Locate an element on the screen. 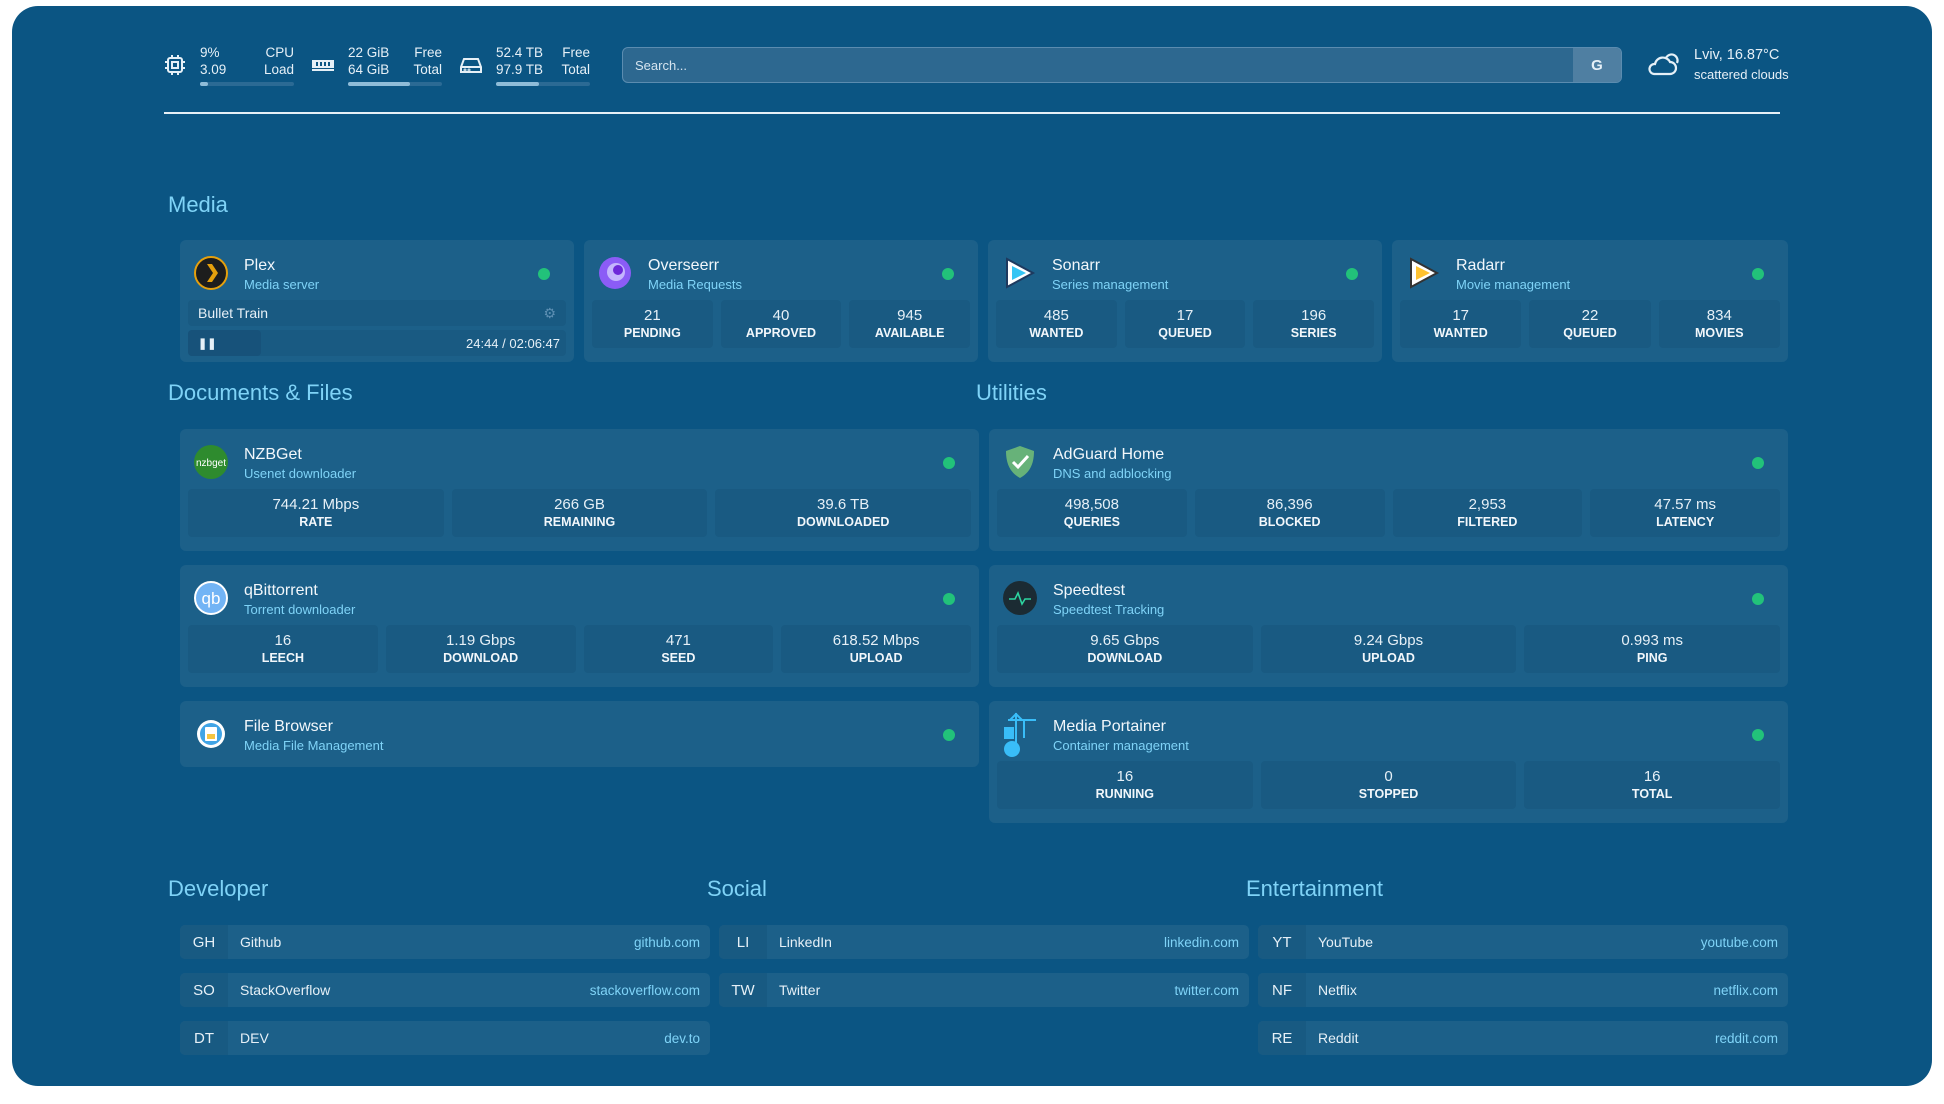 The height and width of the screenshot is (1104, 1944). bookmark-host: linkedin.com is located at coordinates (1201, 942).